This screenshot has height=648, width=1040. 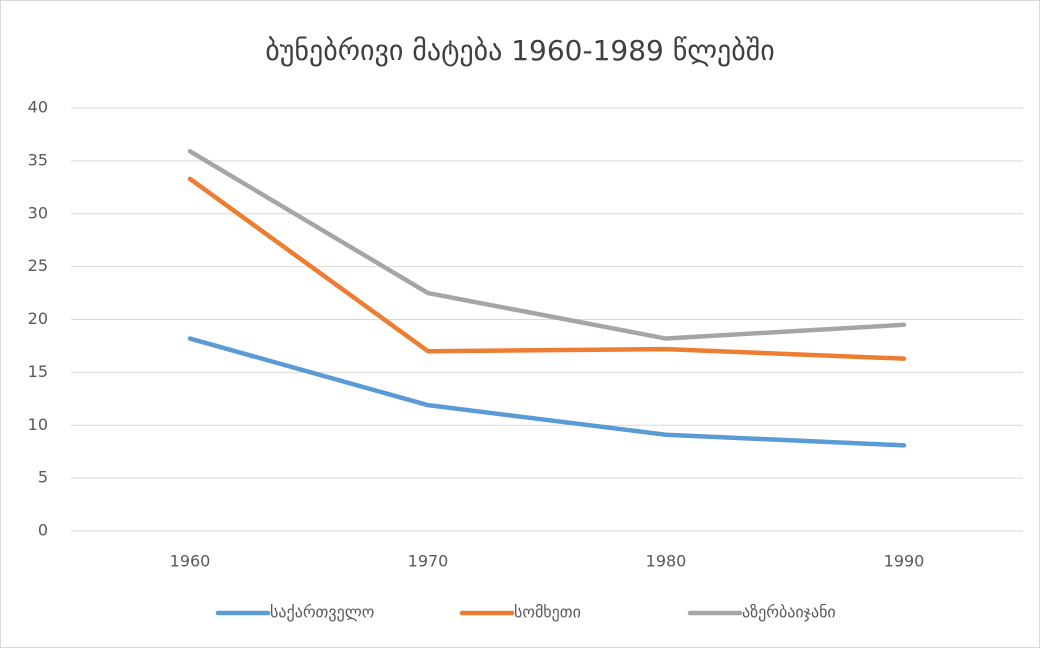 What do you see at coordinates (322, 612) in the screenshot?
I see `legend-label: საქართველო` at bounding box center [322, 612].